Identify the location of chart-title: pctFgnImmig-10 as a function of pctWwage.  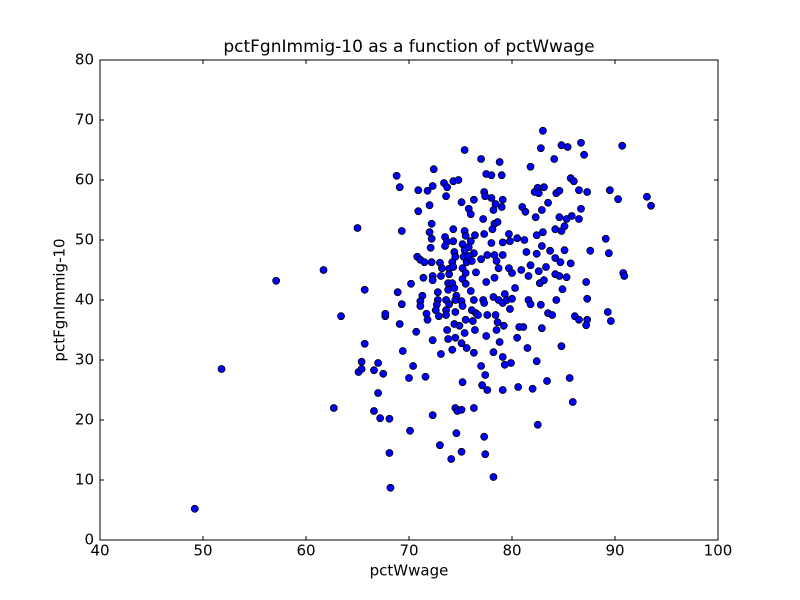
(408, 47).